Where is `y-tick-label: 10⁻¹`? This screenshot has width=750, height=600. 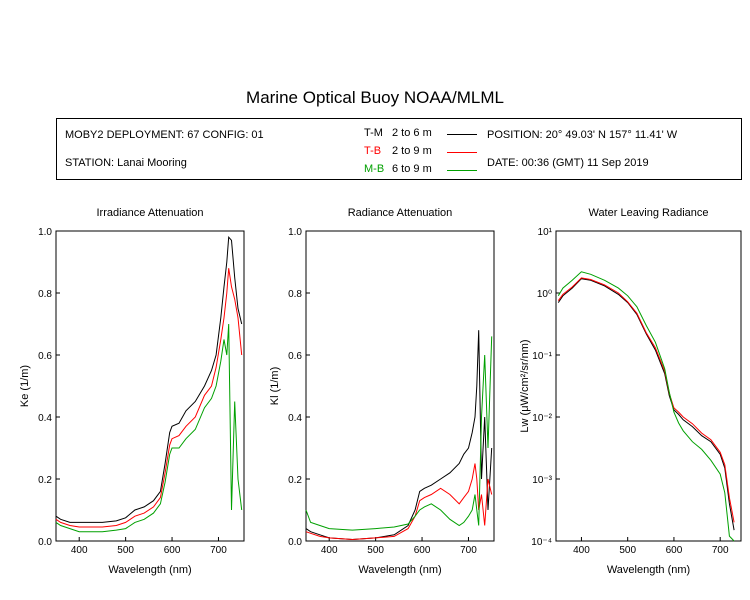 y-tick-label: 10⁻¹ is located at coordinates (542, 356).